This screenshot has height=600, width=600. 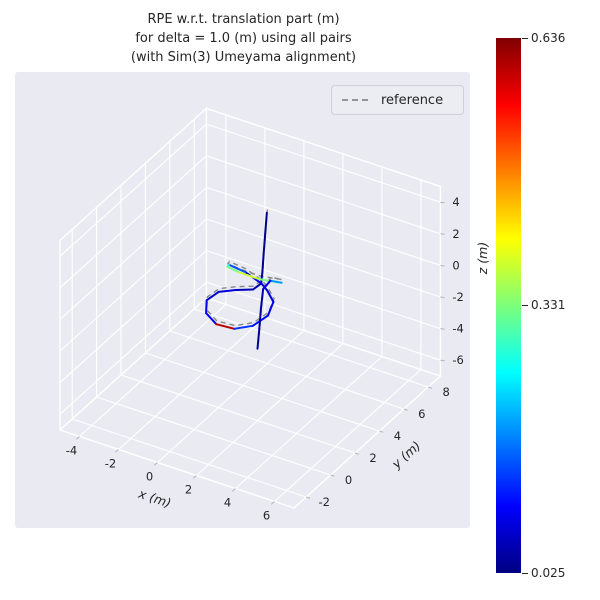 I want to click on z-tick-label: -4, so click(x=457, y=329).